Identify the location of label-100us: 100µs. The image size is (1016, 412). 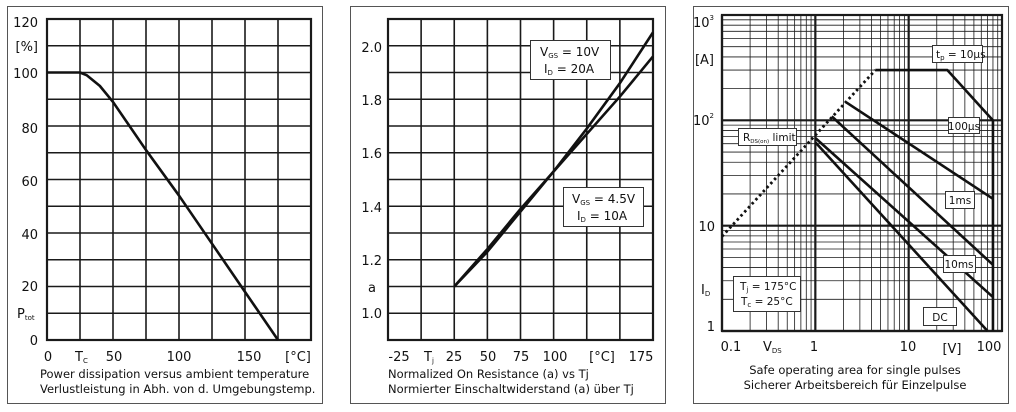
(964, 125).